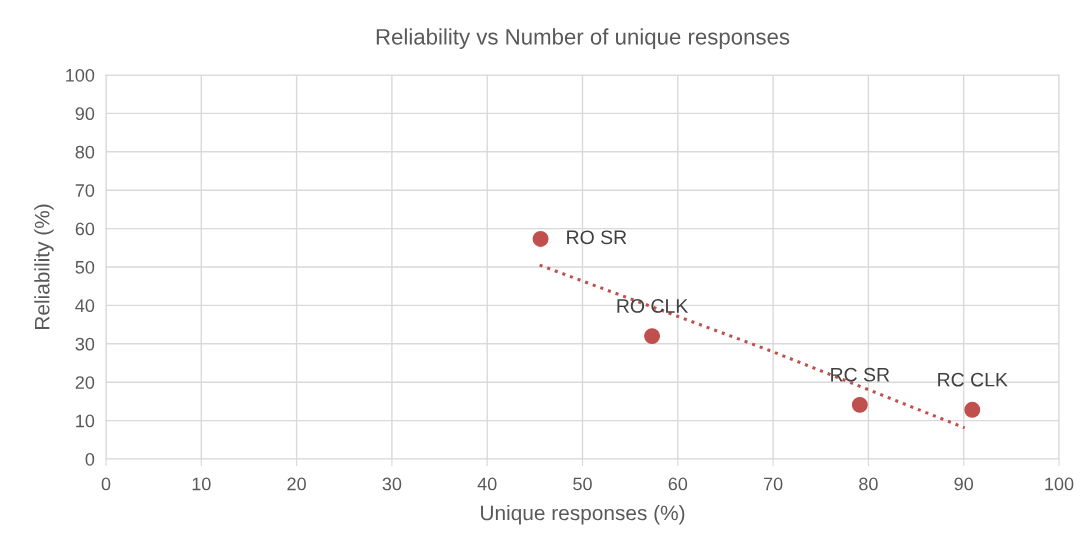 This screenshot has width=1083, height=540. I want to click on x-tick-label: 40, so click(487, 484).